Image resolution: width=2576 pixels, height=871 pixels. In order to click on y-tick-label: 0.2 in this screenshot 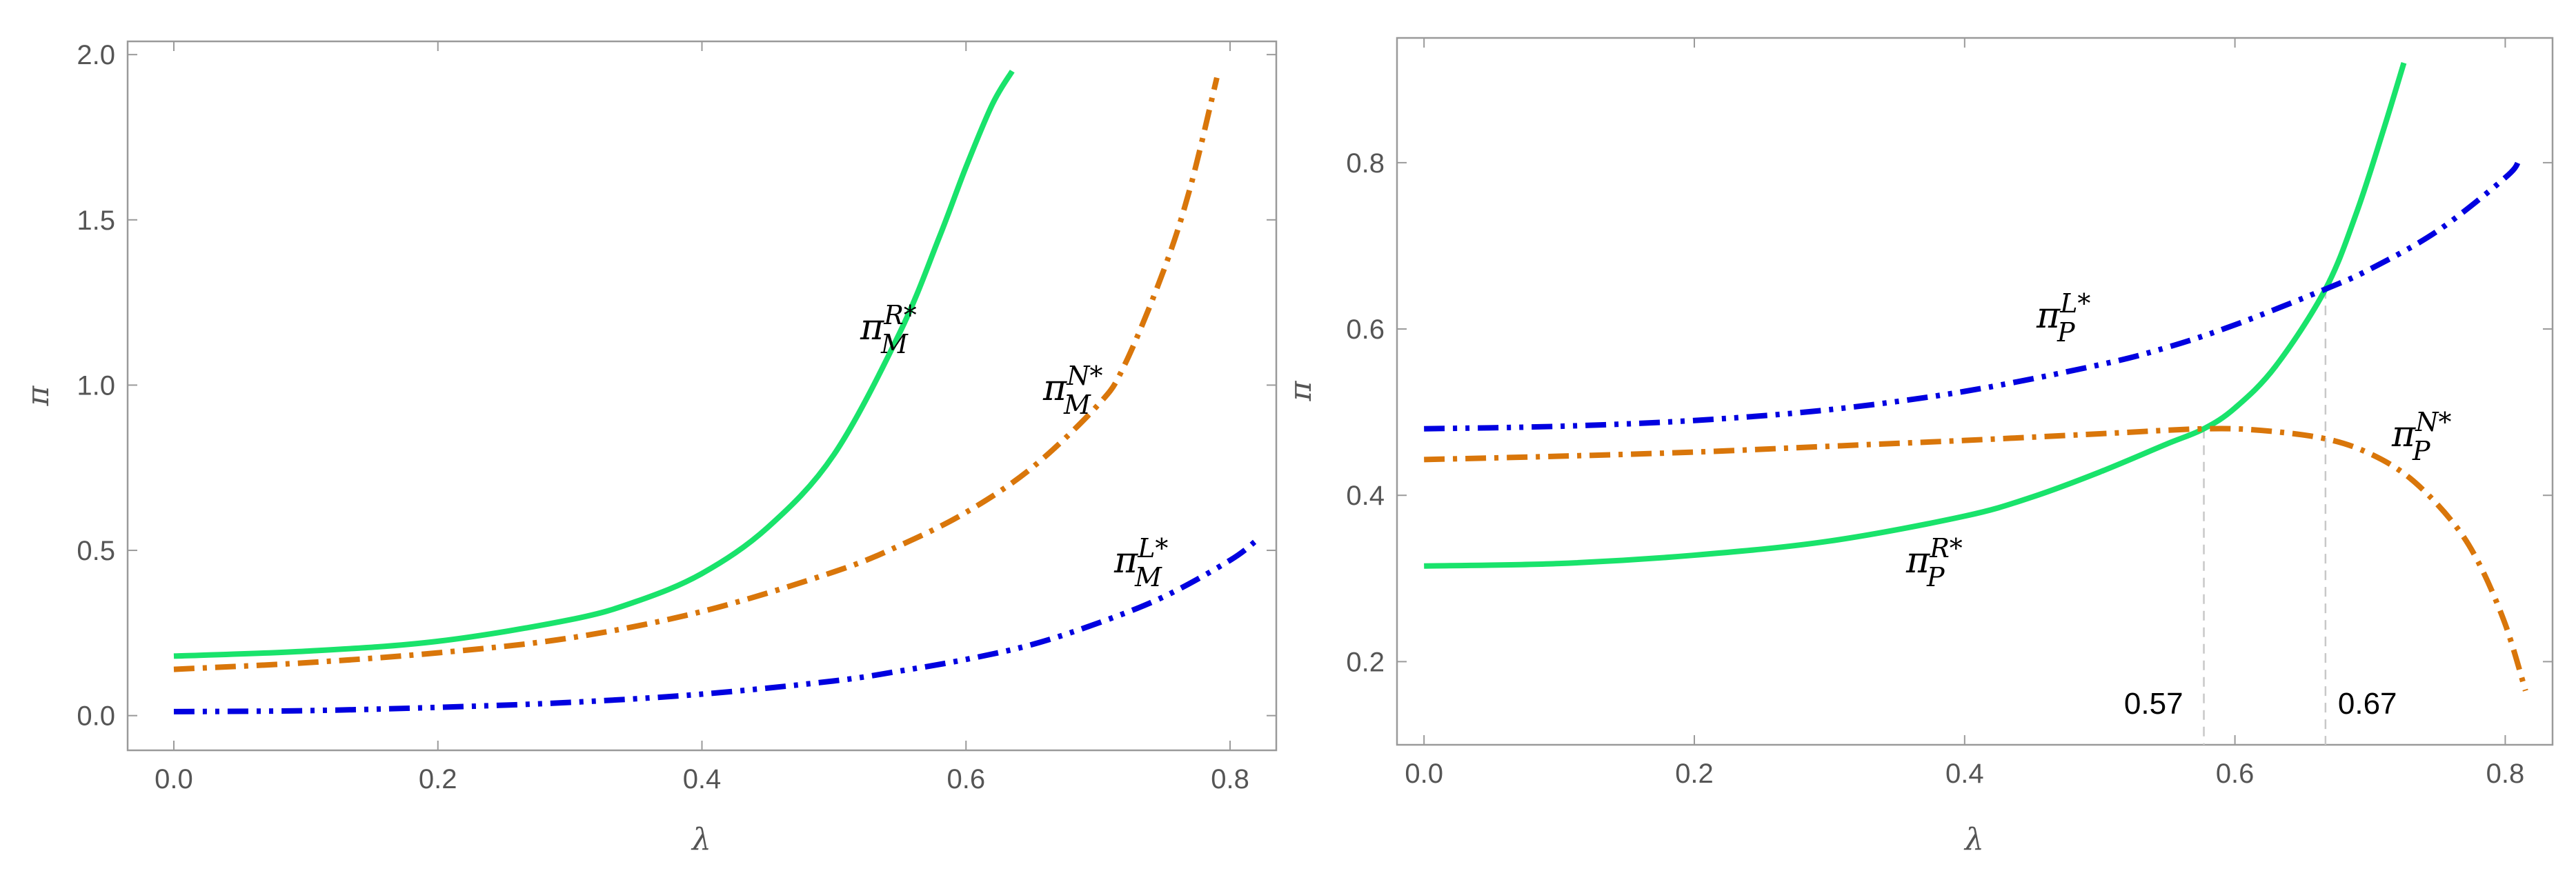, I will do `click(1365, 662)`.